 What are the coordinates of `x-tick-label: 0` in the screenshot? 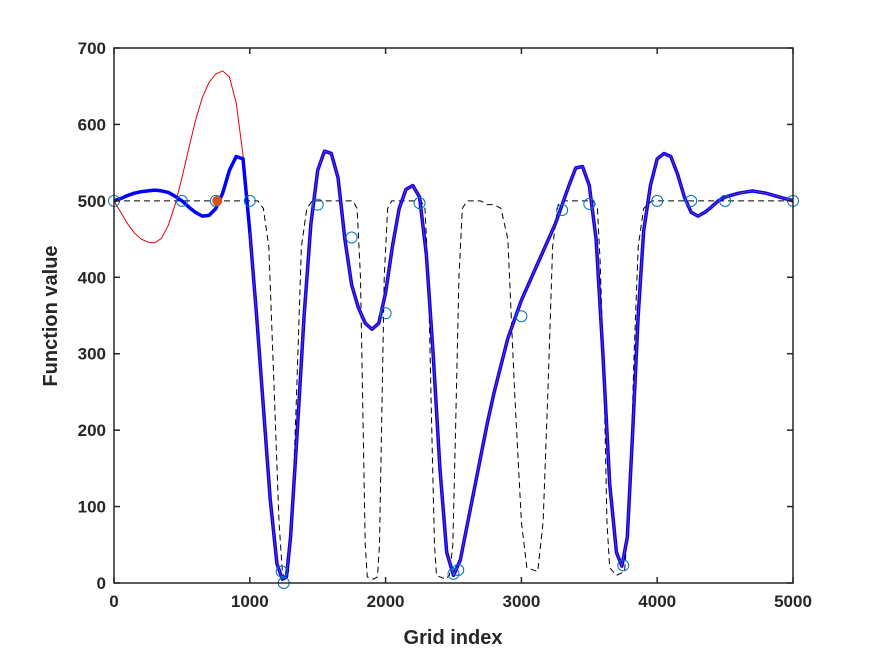 It's located at (113, 601).